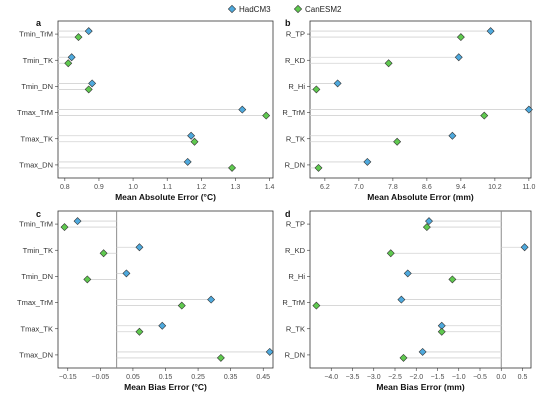 The height and width of the screenshot is (404, 550). What do you see at coordinates (201, 187) in the screenshot?
I see `x-tick-label: 1.2` at bounding box center [201, 187].